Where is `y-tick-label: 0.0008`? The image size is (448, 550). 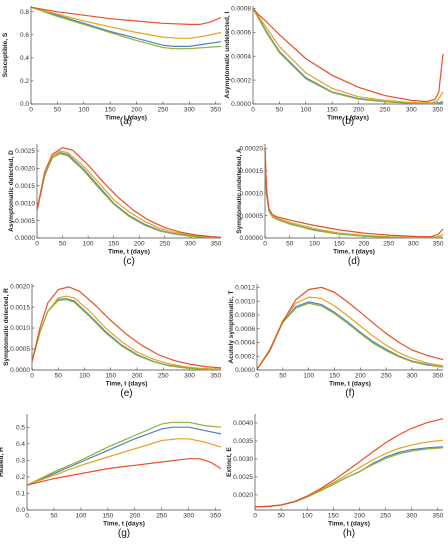 y-tick-label: 0.0008 is located at coordinates (245, 315).